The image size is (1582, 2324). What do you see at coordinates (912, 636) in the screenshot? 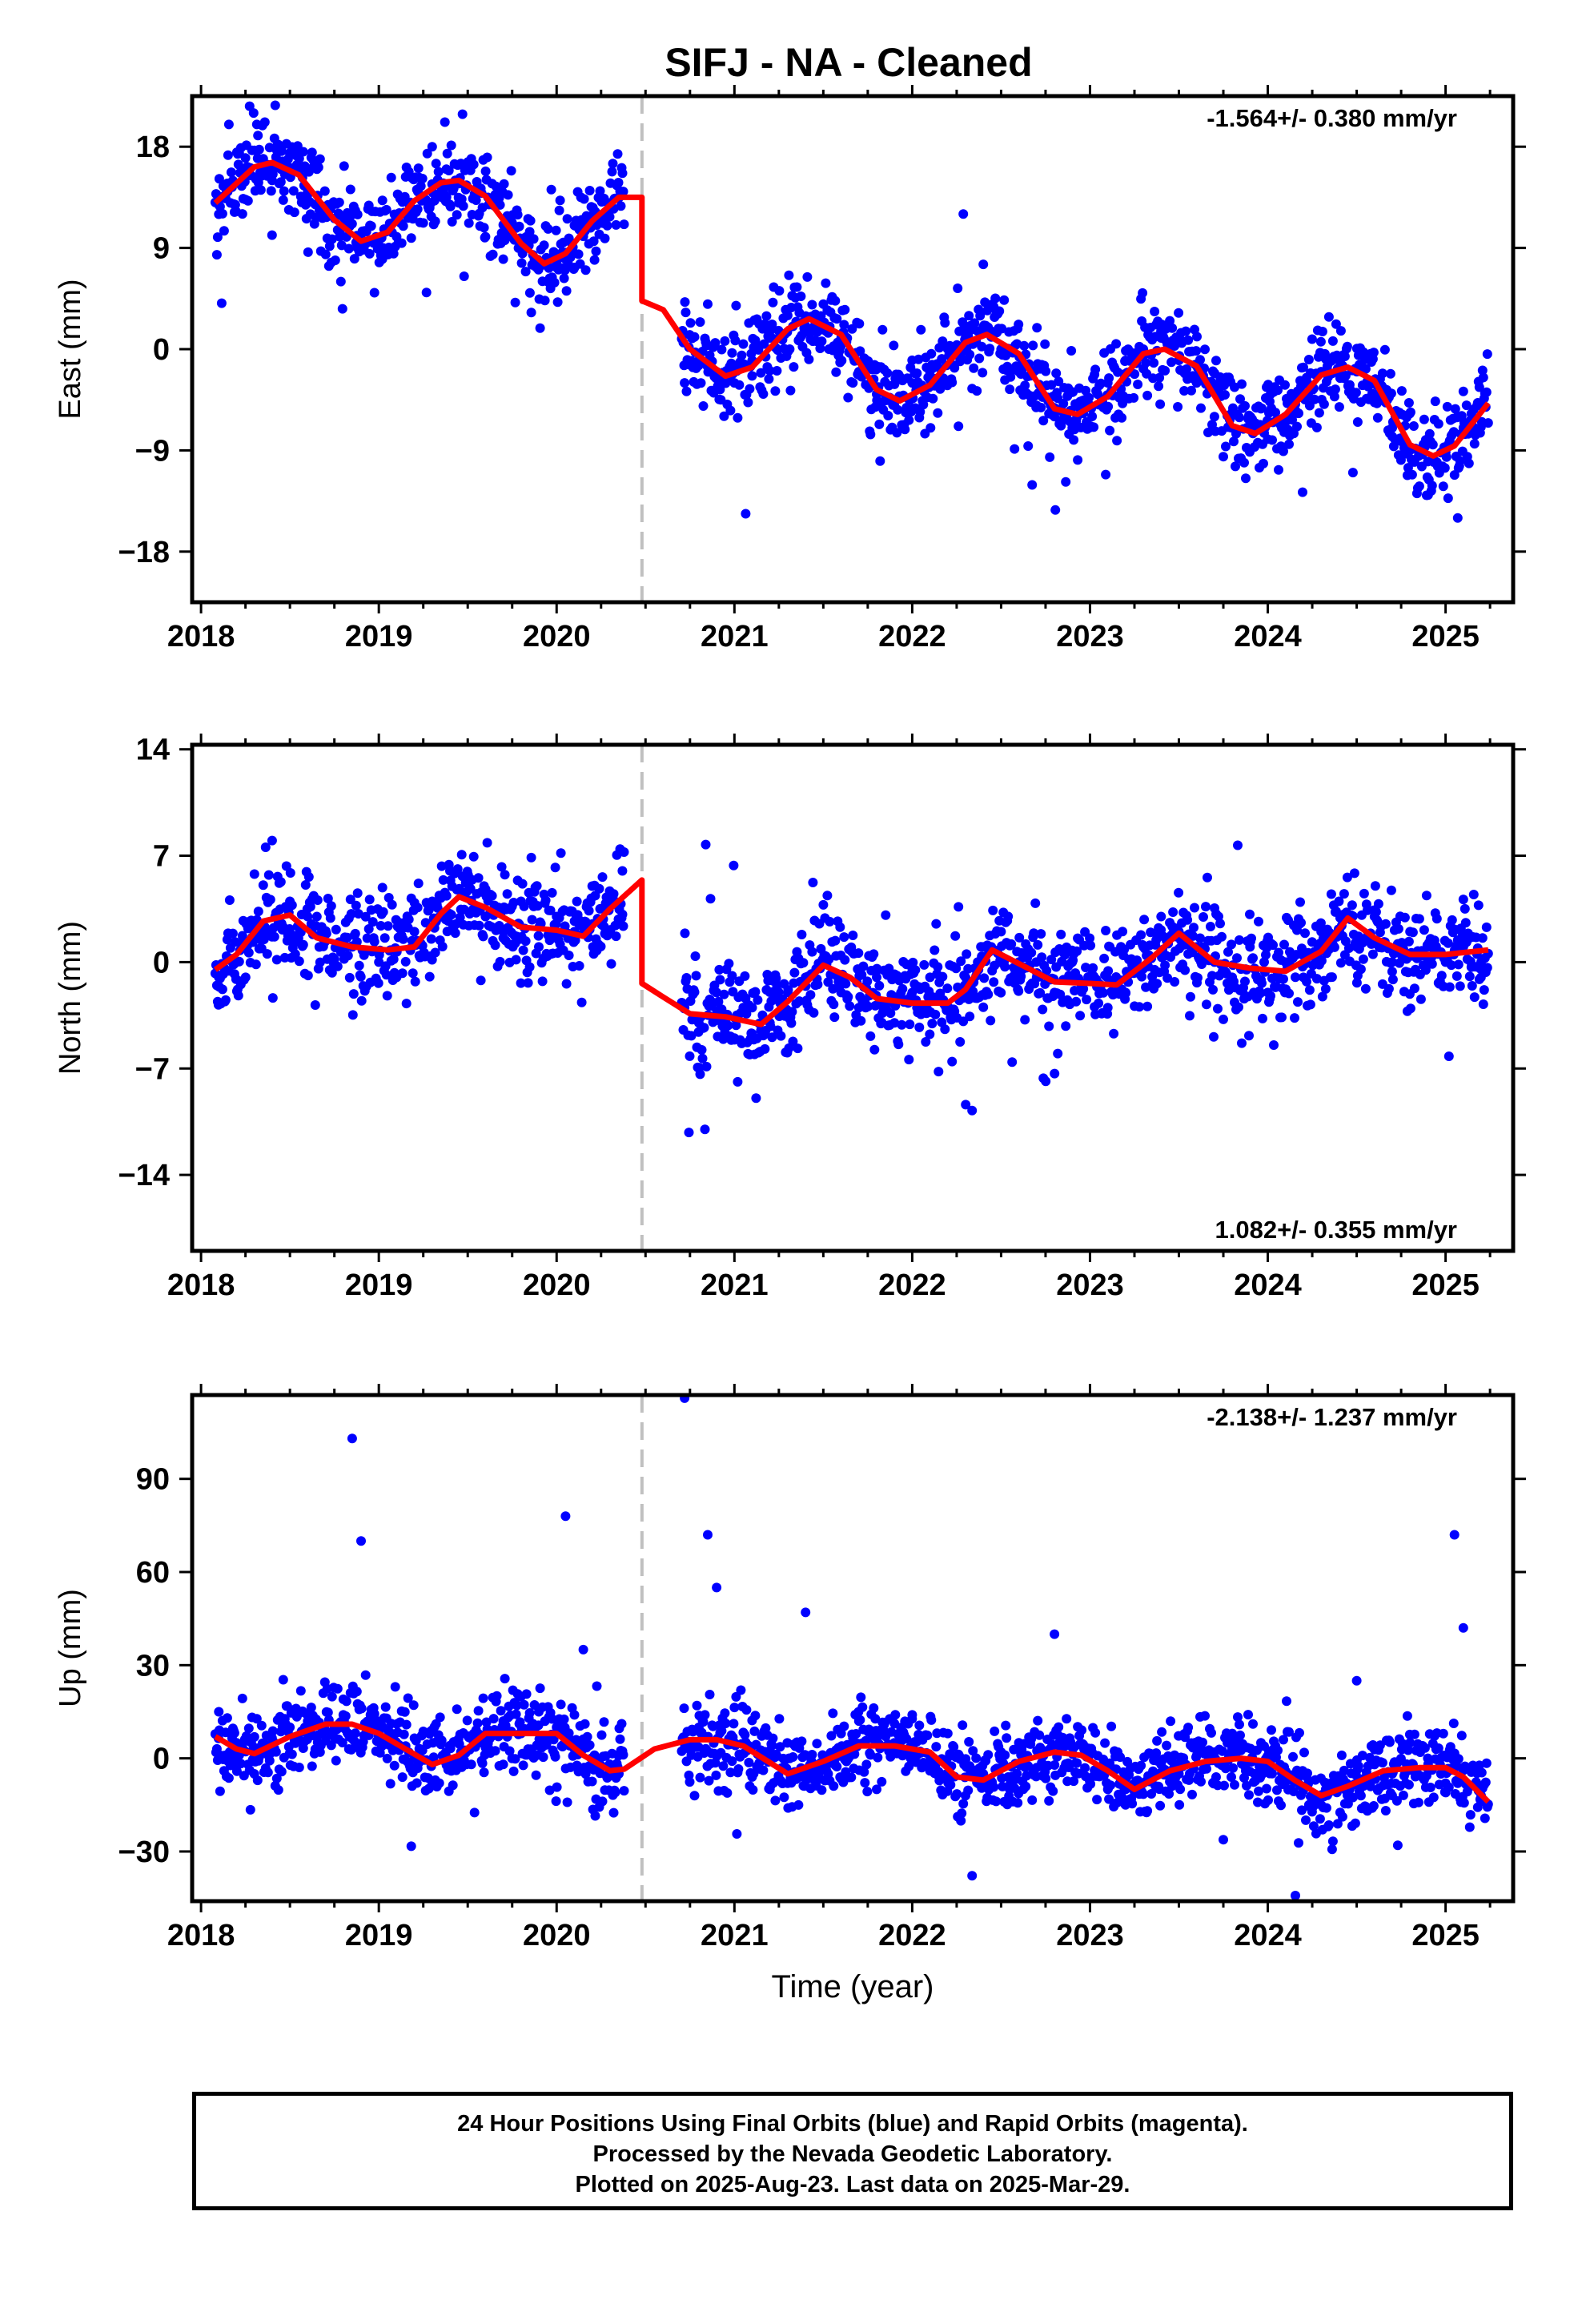
I see `x-tick-label: 2022` at bounding box center [912, 636].